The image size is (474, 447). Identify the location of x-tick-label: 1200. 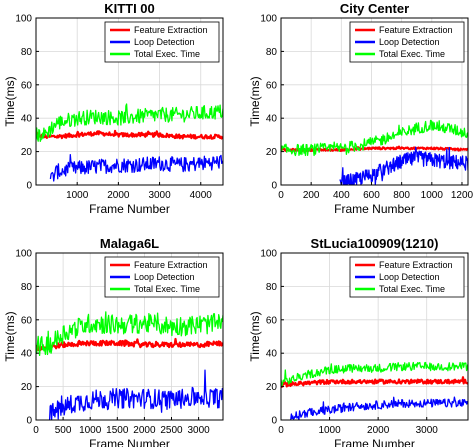
(462, 195).